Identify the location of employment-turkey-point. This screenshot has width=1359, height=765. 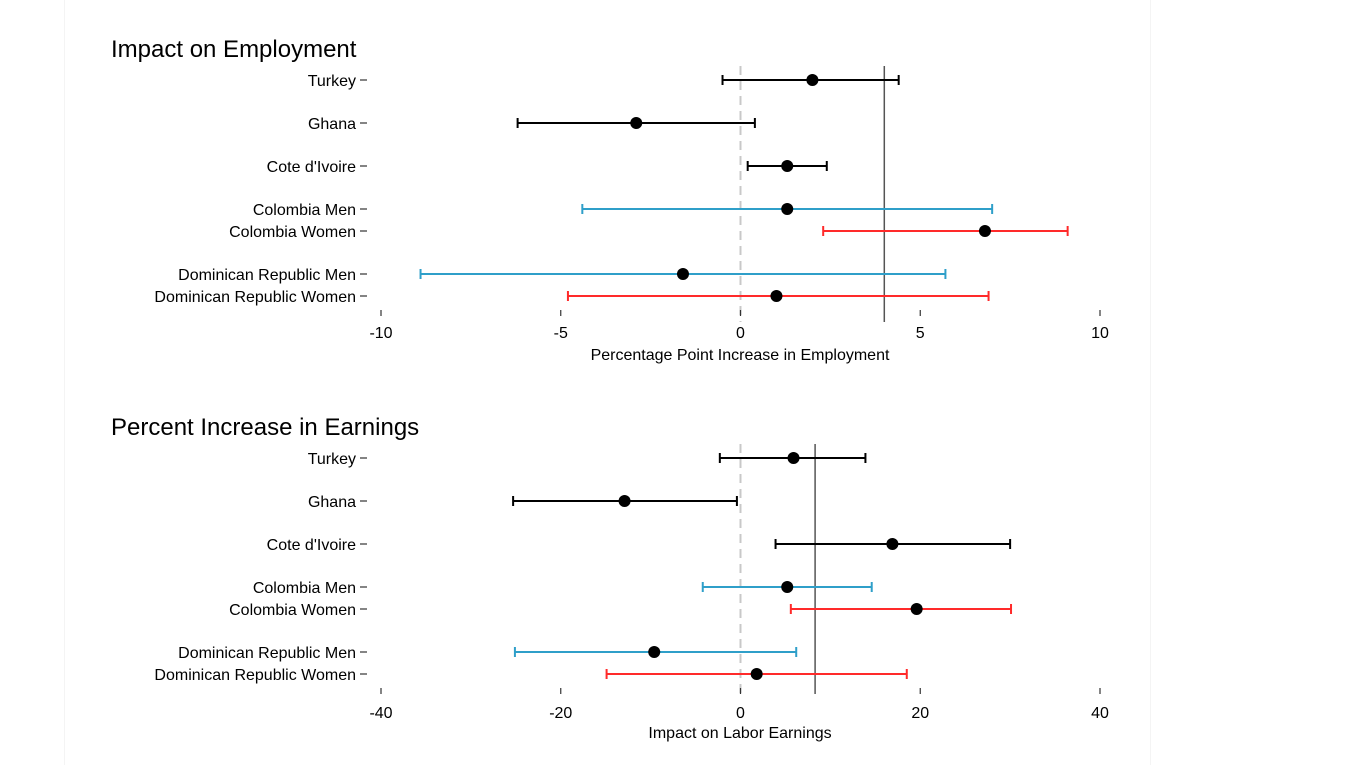
(812, 80).